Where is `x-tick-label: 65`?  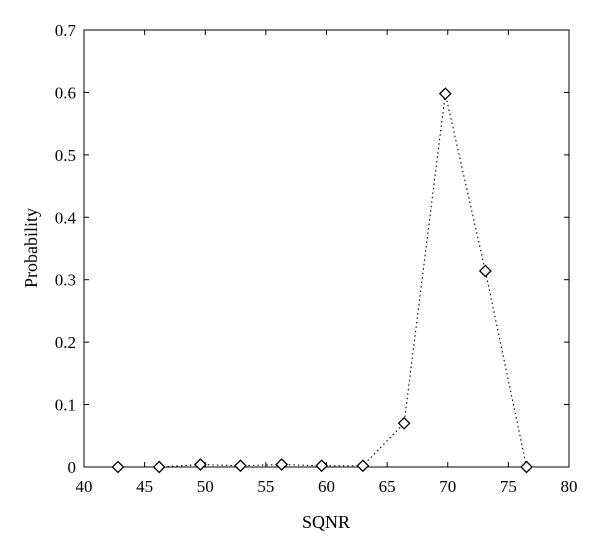
x-tick-label: 65 is located at coordinates (387, 486).